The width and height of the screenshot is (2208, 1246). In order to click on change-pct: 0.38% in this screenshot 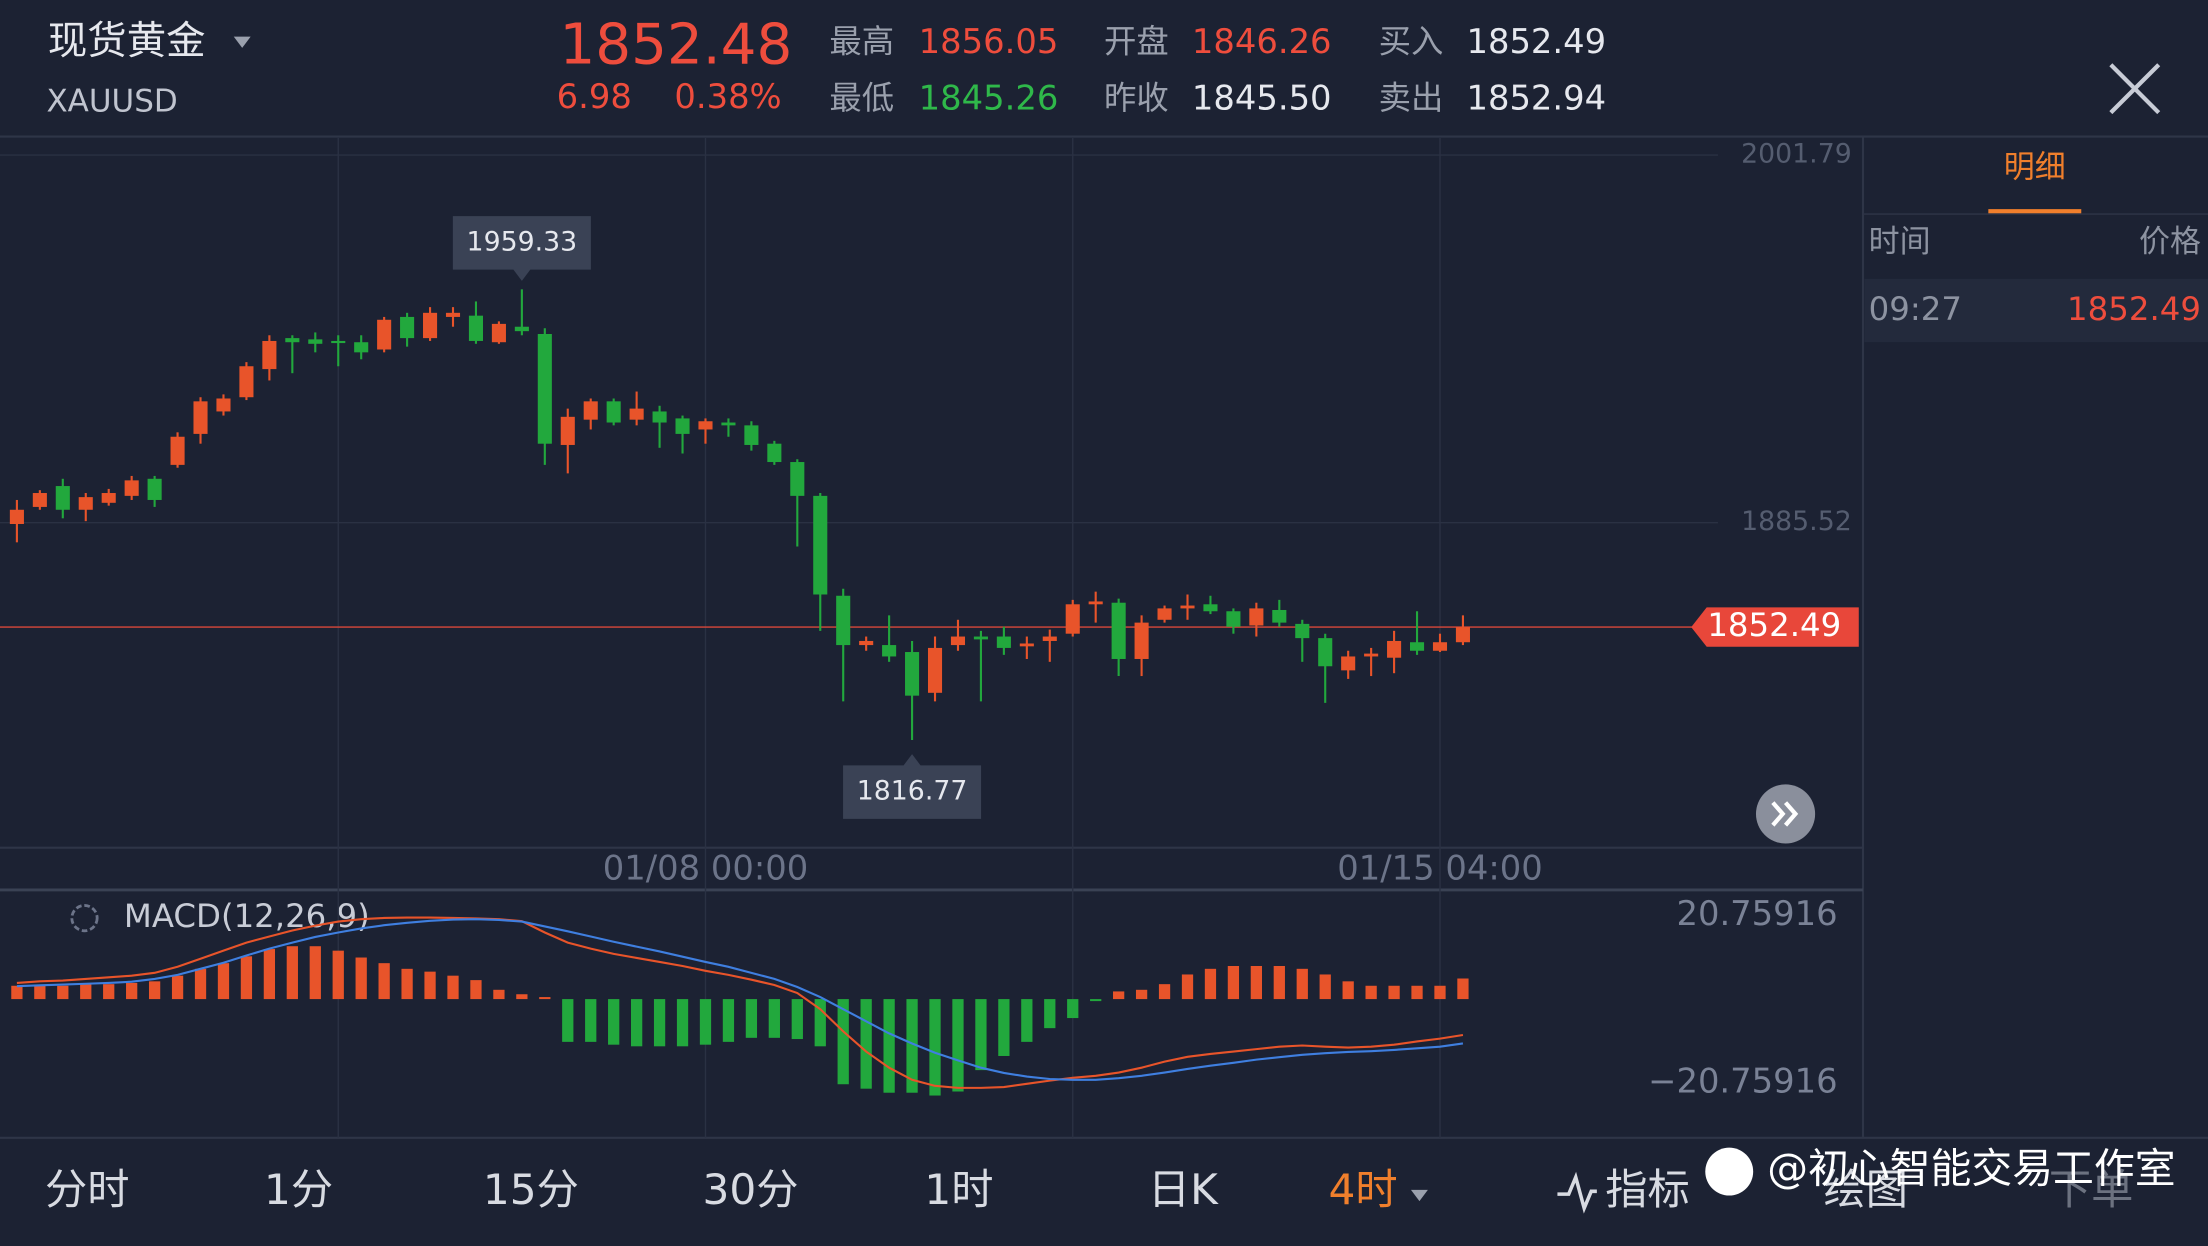, I will do `click(727, 96)`.